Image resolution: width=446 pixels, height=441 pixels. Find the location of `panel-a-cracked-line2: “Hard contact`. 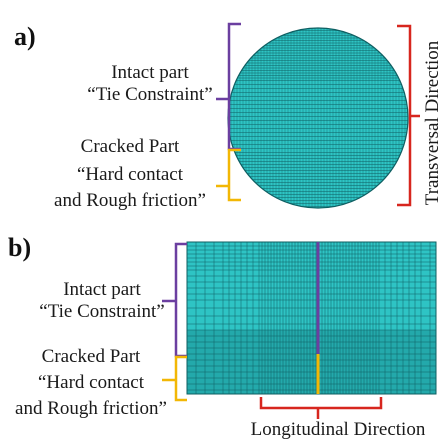

panel-a-cracked-line2: “Hard contact is located at coordinates (130, 174).